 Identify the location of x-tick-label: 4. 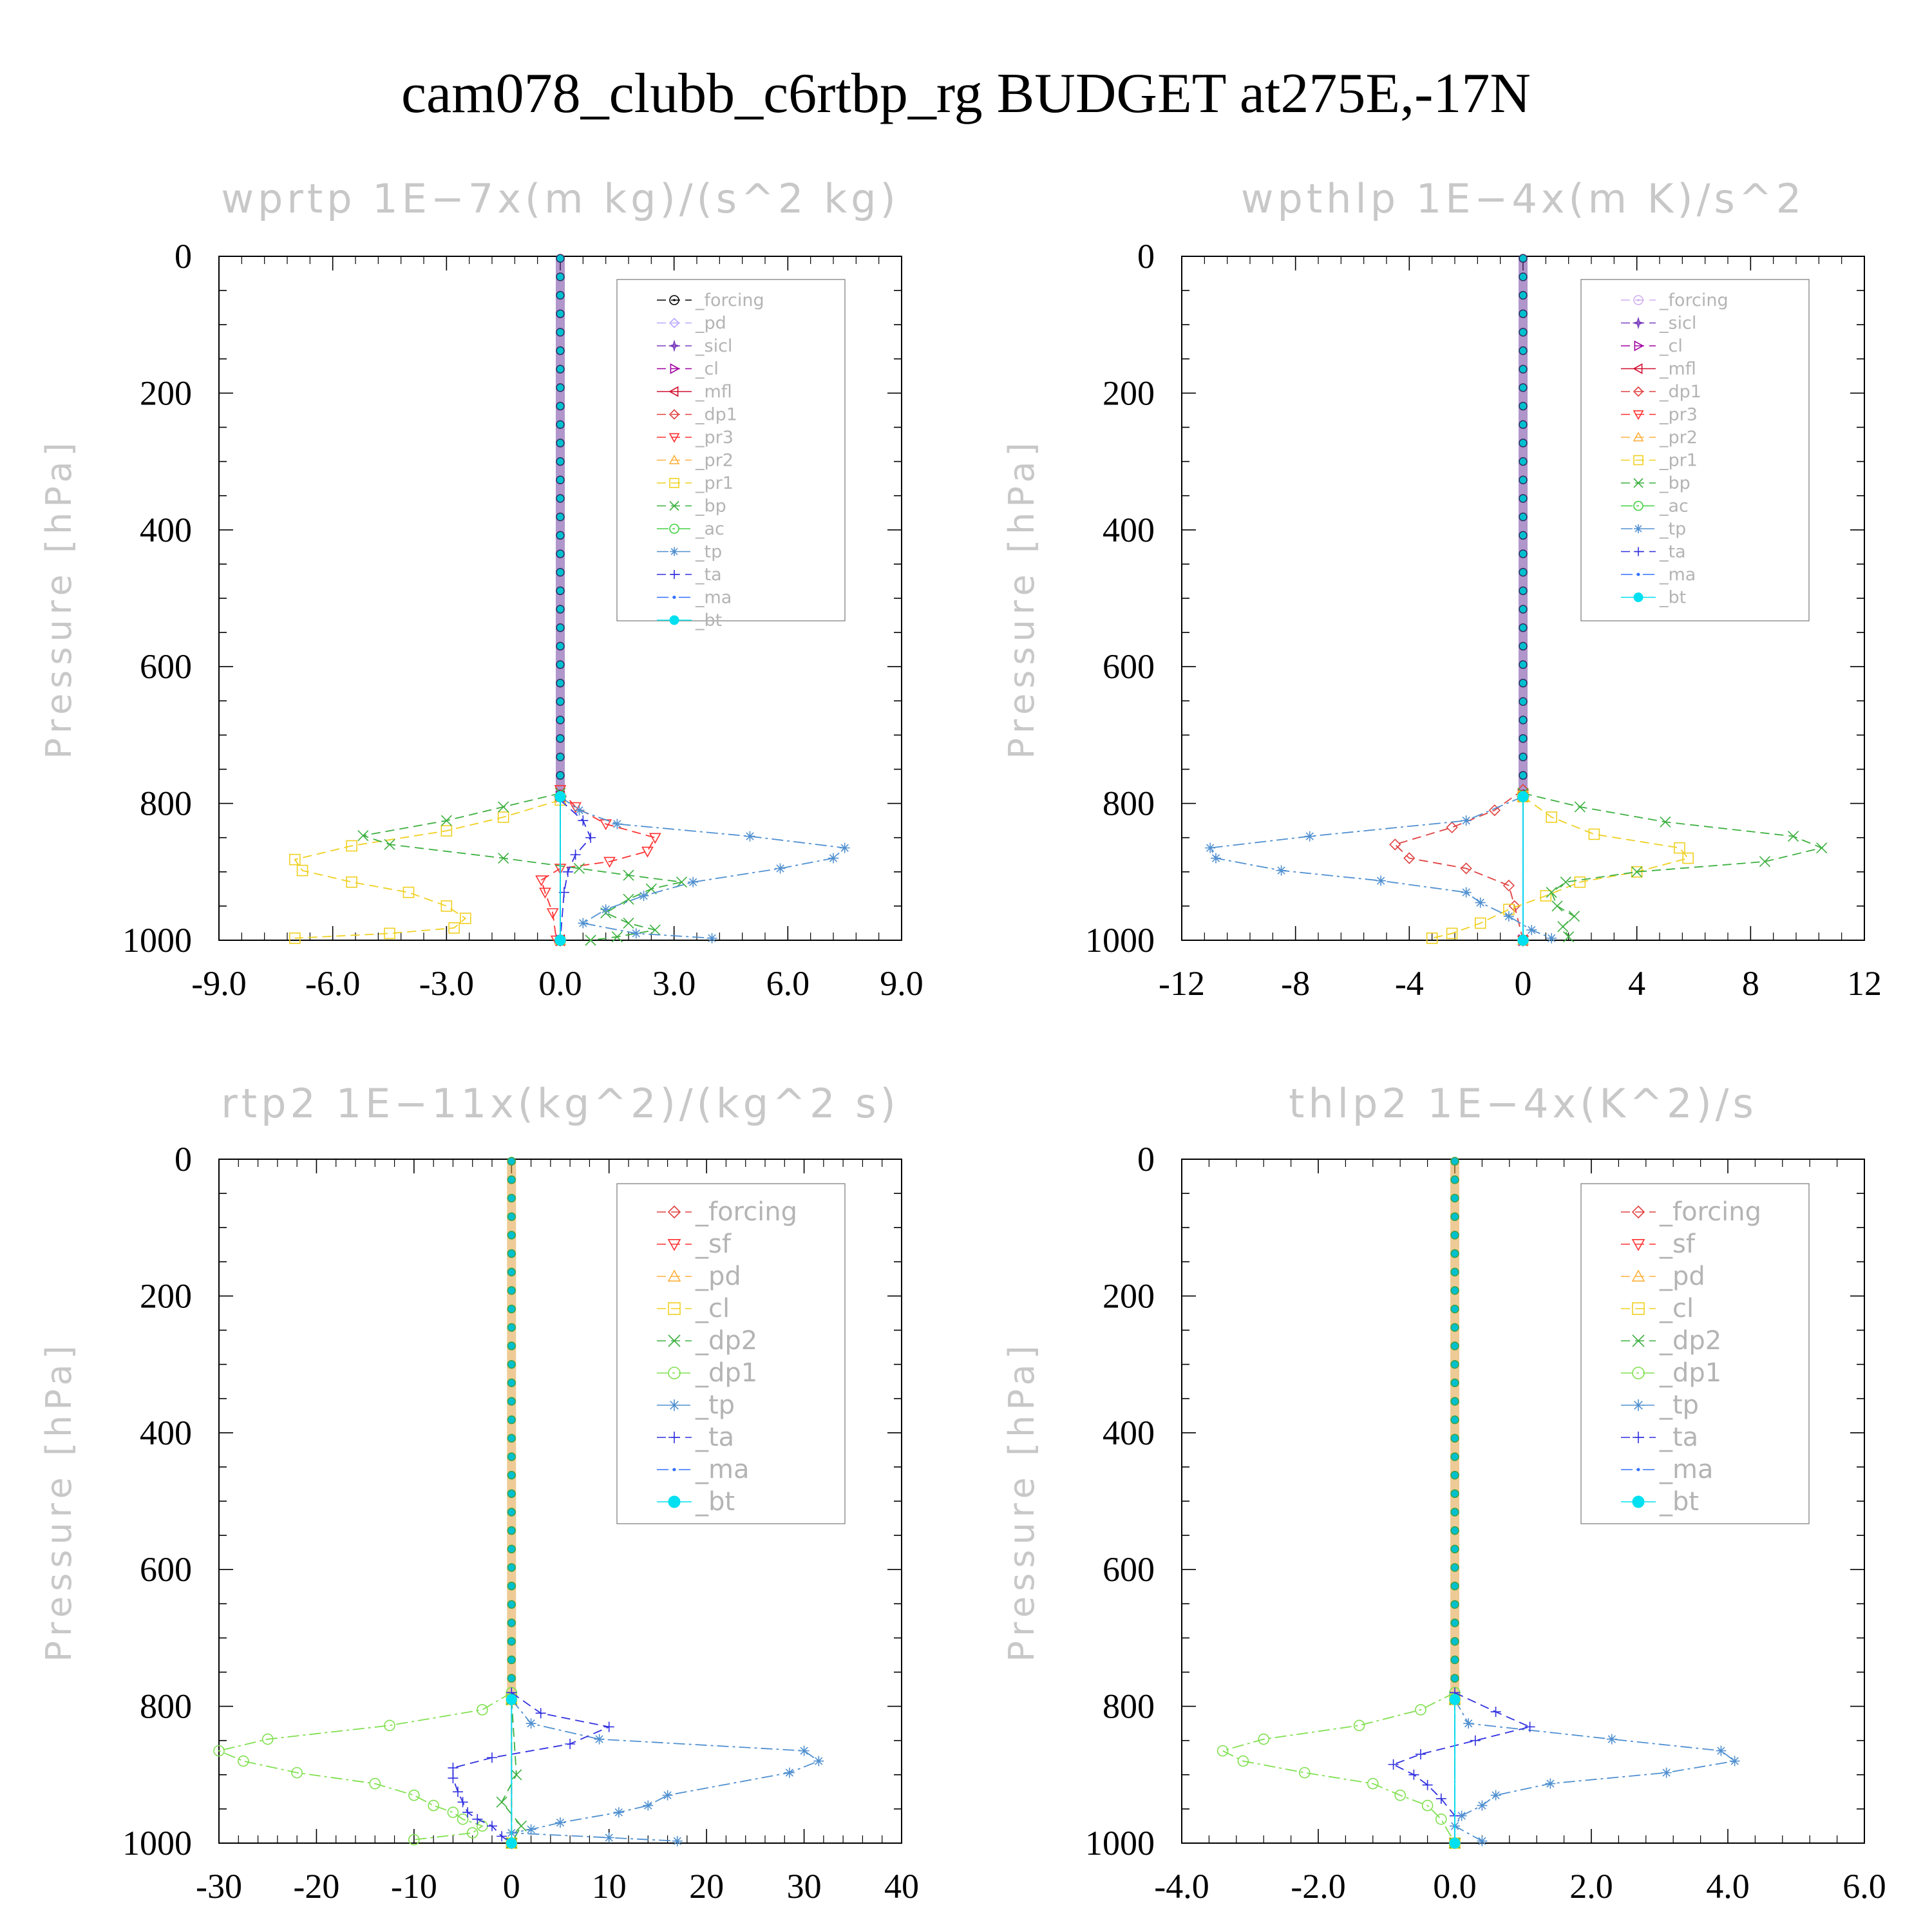
(1636, 983).